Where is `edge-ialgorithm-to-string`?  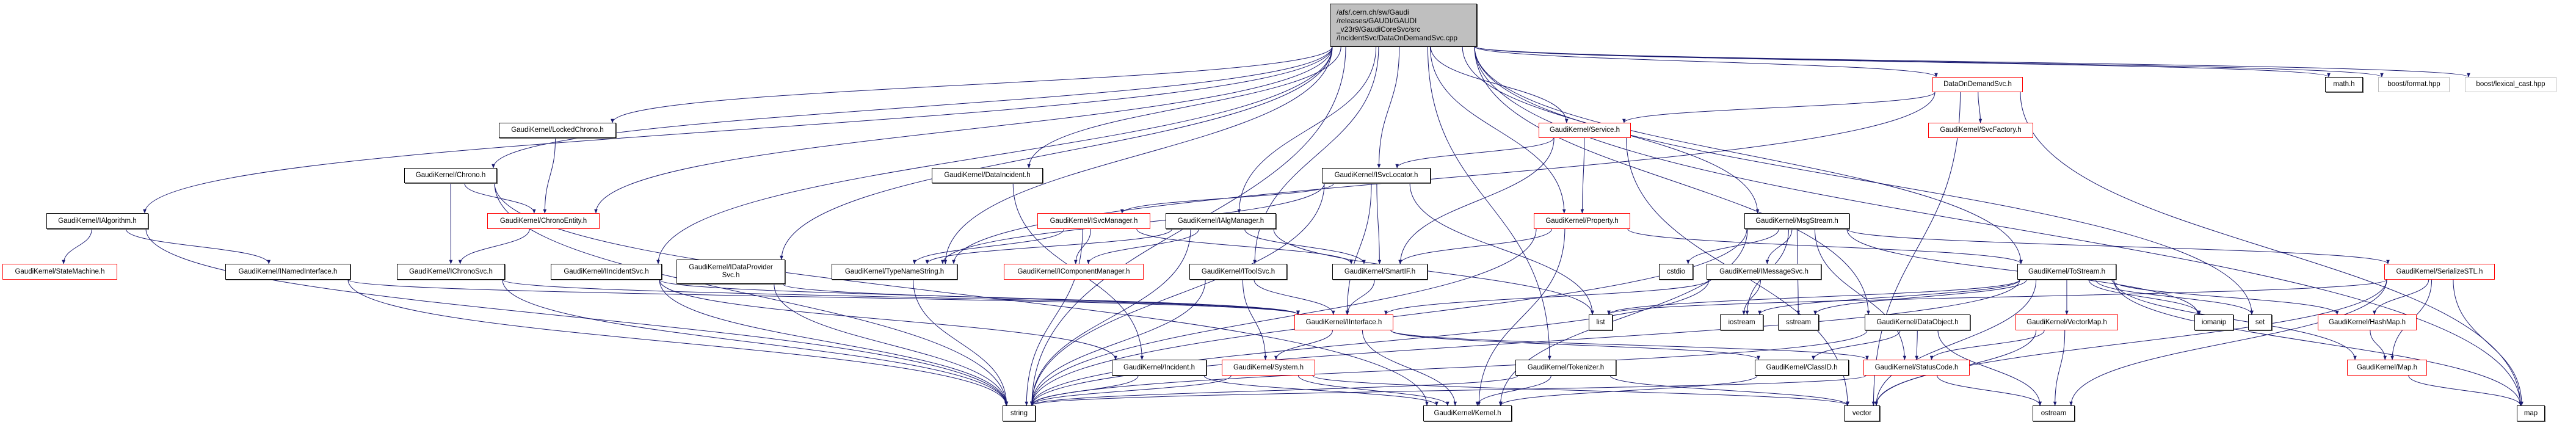
edge-ialgorithm-to-string is located at coordinates (576, 317).